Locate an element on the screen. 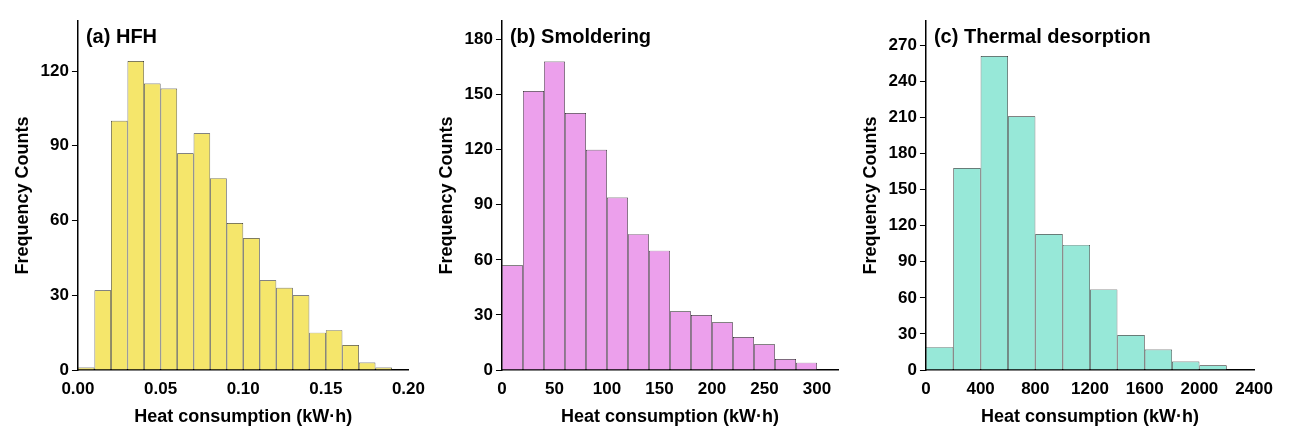  x-tick-label: 0.00 is located at coordinates (78, 388).